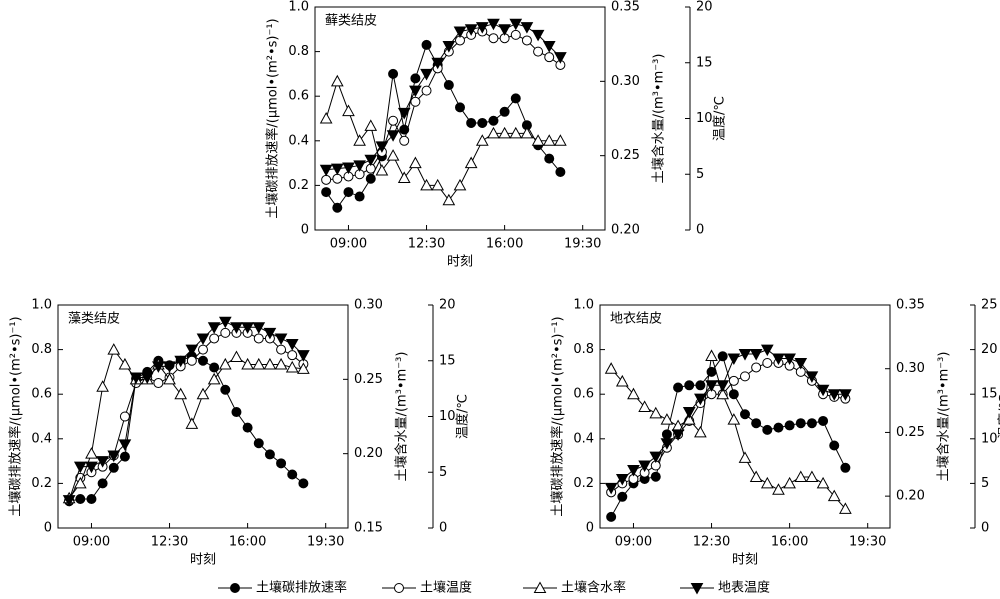 This screenshot has height=599, width=1000. Describe the element at coordinates (989, 394) in the screenshot. I see `y3-tick-label: 15` at that location.